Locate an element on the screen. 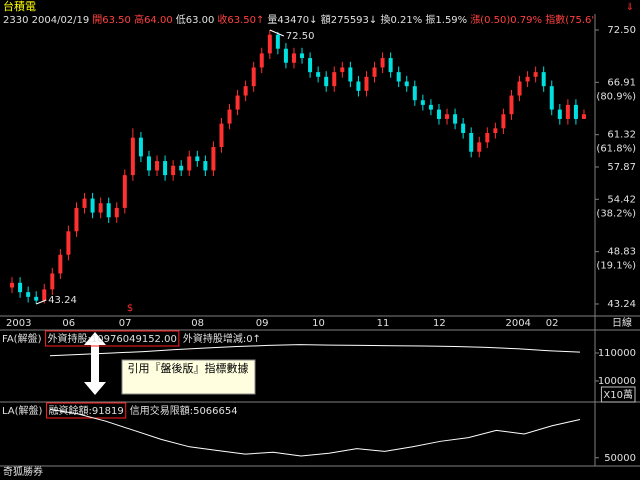  x-tick-label: 02 is located at coordinates (552, 323).